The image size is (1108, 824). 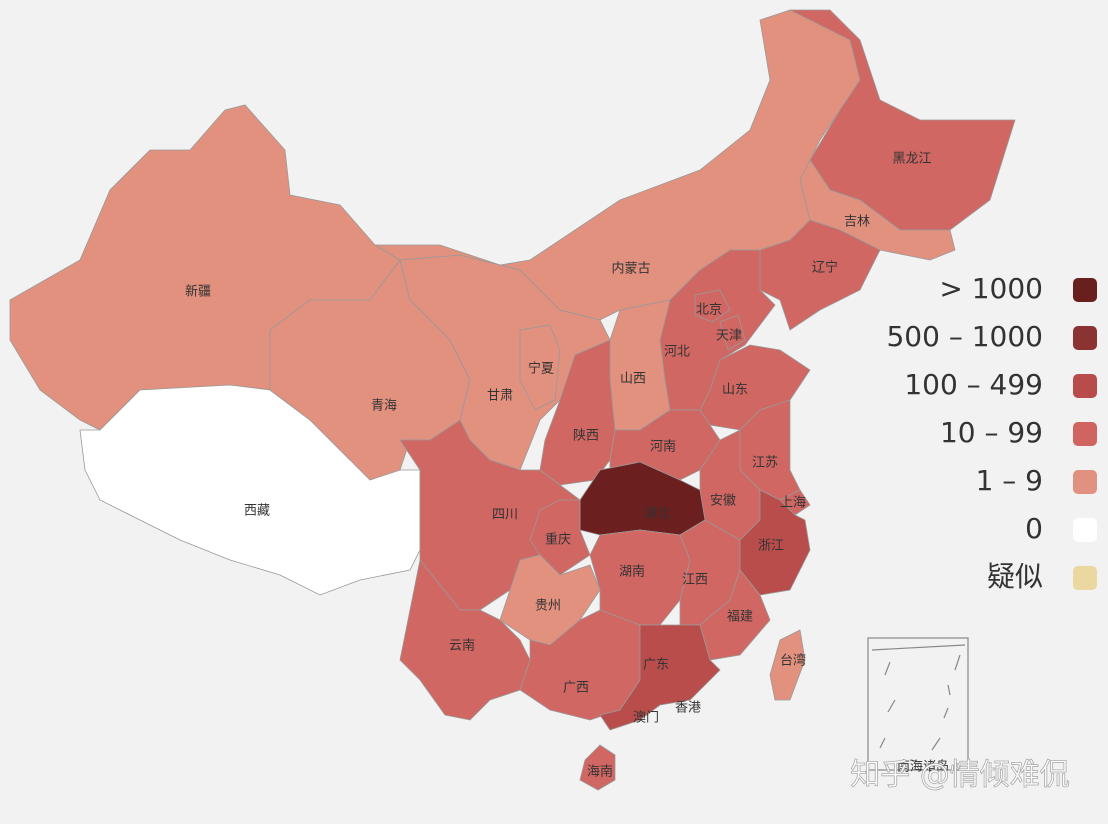 I want to click on province-label: 海南, so click(x=600, y=772).